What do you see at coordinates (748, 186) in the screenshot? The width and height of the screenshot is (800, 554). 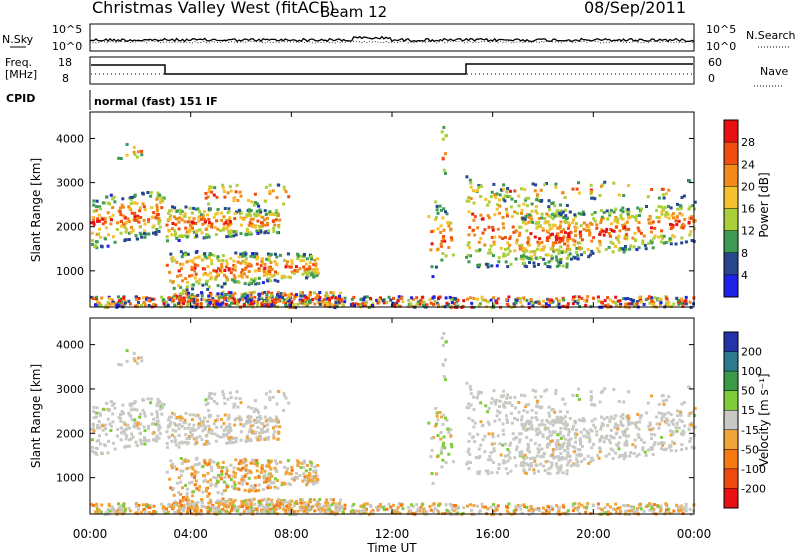 I see `colorbar-tick-label: 20` at bounding box center [748, 186].